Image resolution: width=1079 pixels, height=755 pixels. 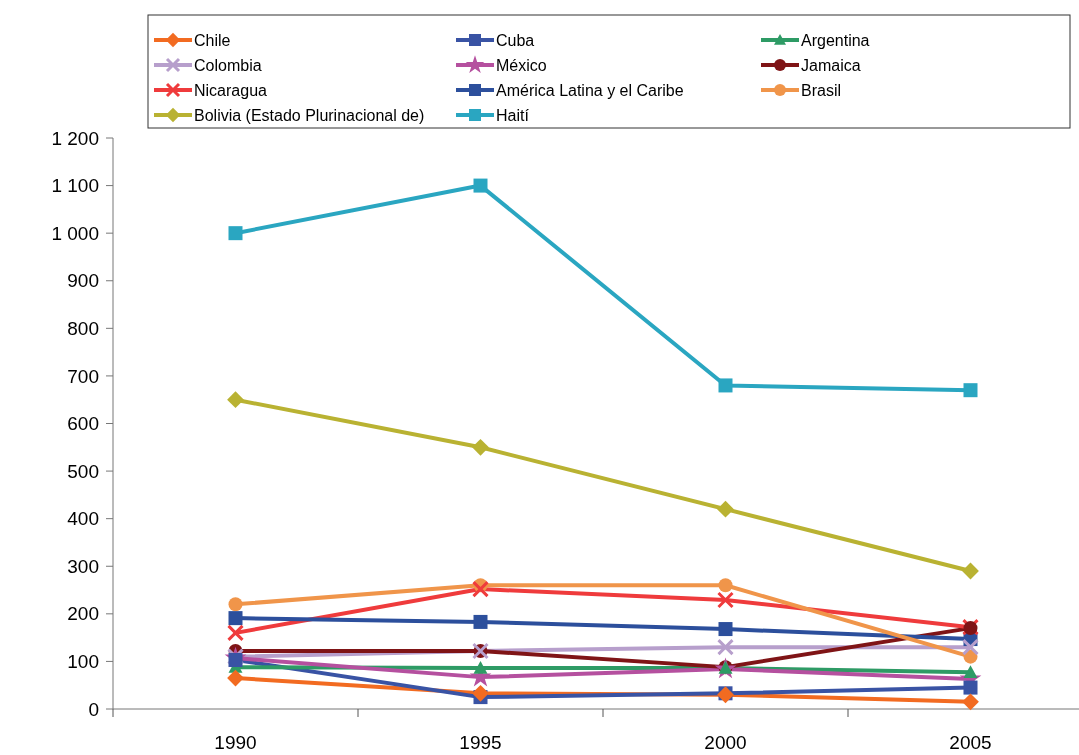 I want to click on legend-label: Haití, so click(x=513, y=115).